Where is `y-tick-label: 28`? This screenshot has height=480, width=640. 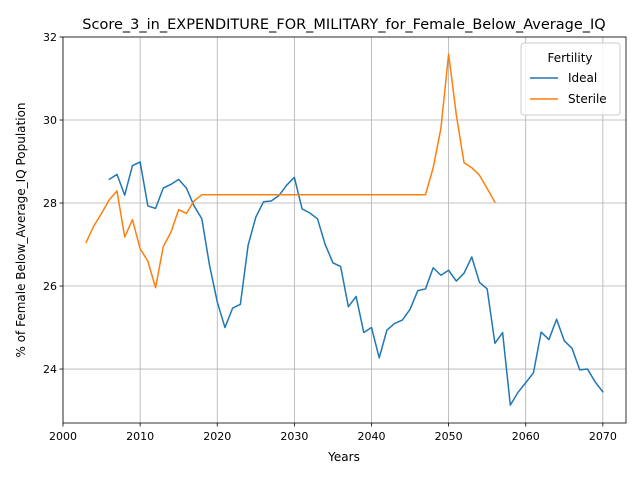 y-tick-label: 28 is located at coordinates (50, 203).